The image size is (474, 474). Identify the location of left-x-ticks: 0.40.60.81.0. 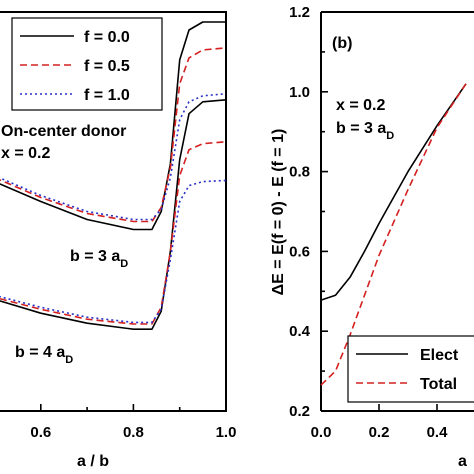
(133, 422).